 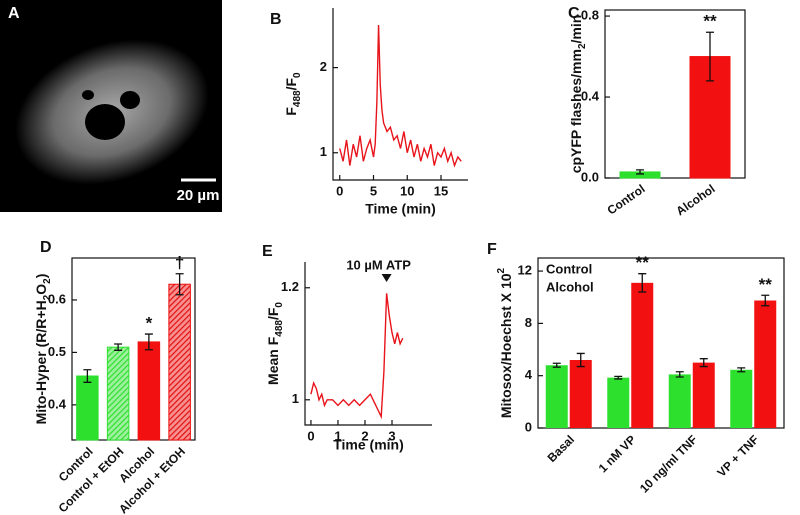 I want to click on y-axis-label: Mean F488/F0, so click(x=275, y=343).